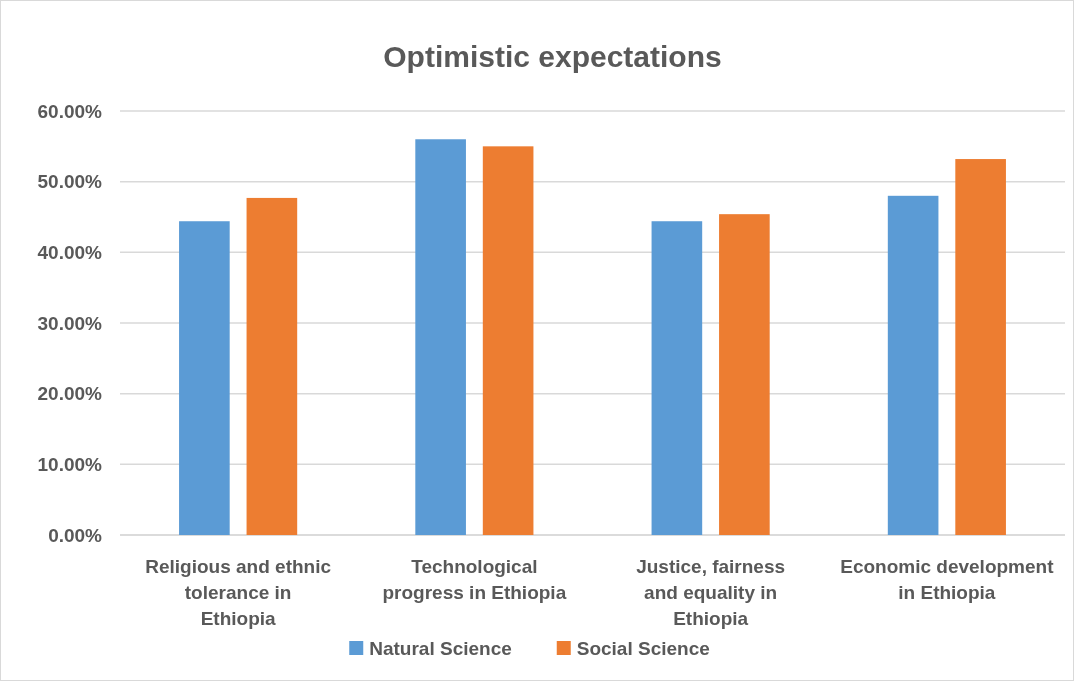  I want to click on x-tick-label: Justice, fairness and equality in Ethiopia, so click(711, 592).